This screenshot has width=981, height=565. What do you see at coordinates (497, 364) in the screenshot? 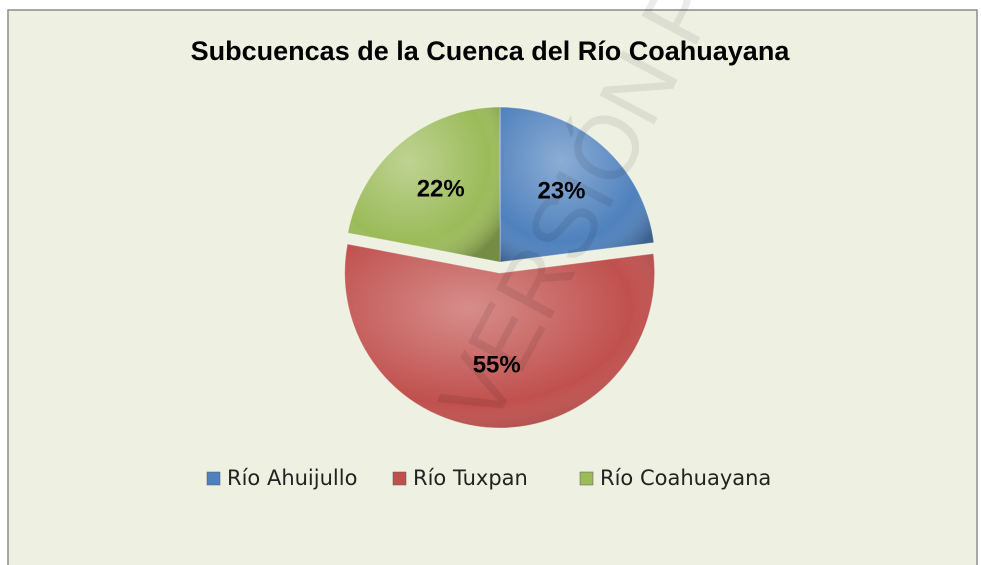
I see `data-label: 55%` at bounding box center [497, 364].